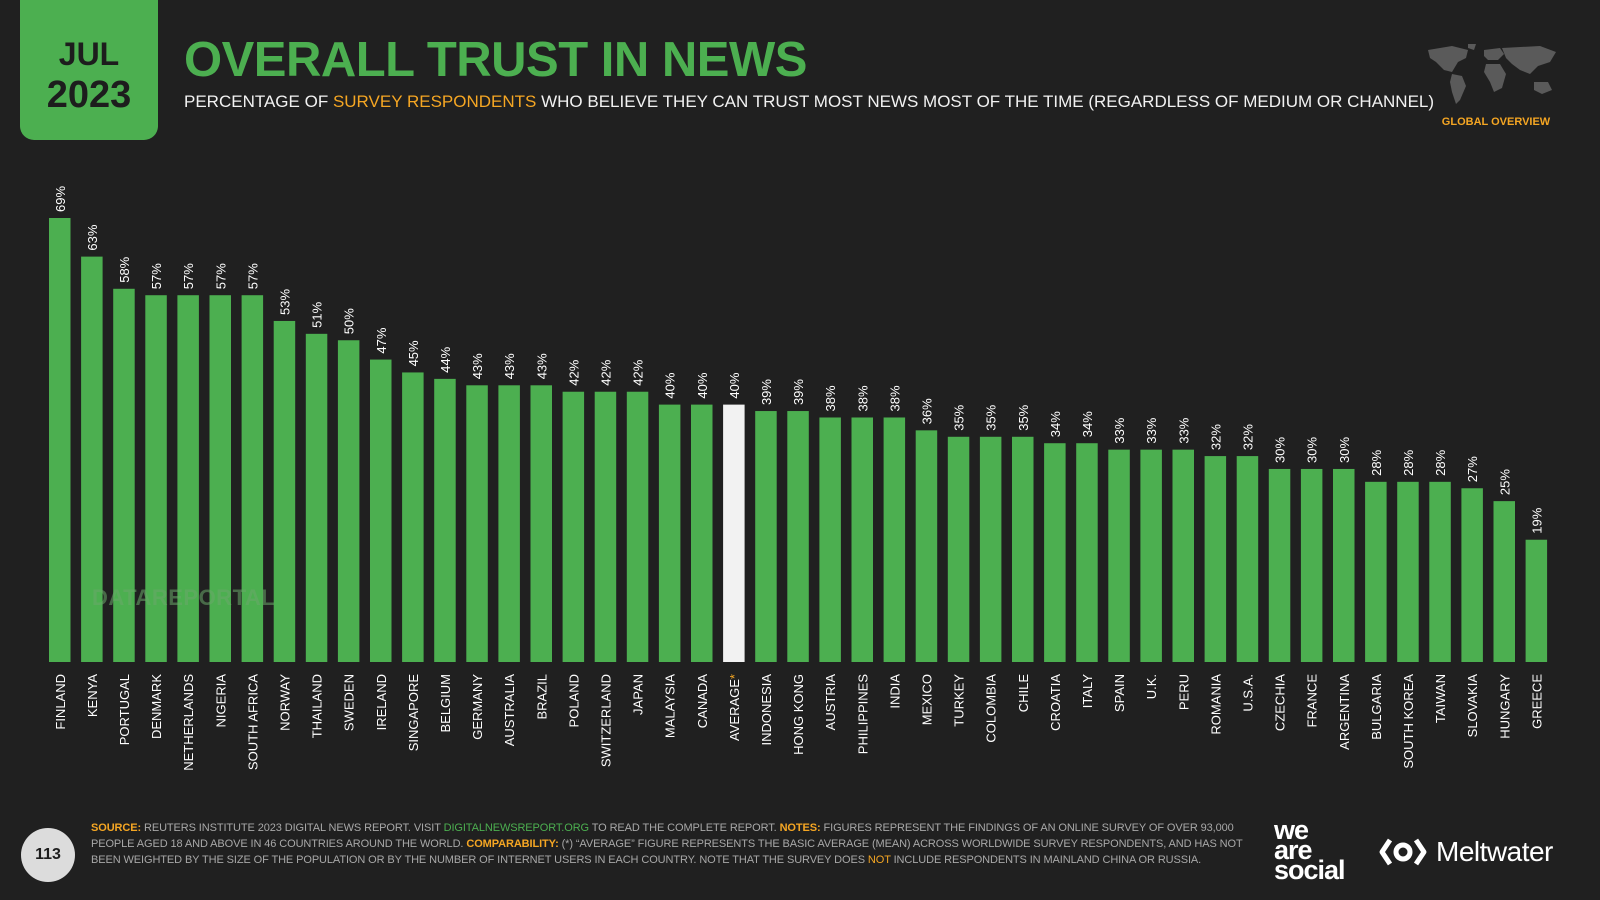 This screenshot has width=1600, height=900. What do you see at coordinates (684, 828) in the screenshot?
I see `source-text-2: TO READ THE COMPLETE REPORT.` at bounding box center [684, 828].